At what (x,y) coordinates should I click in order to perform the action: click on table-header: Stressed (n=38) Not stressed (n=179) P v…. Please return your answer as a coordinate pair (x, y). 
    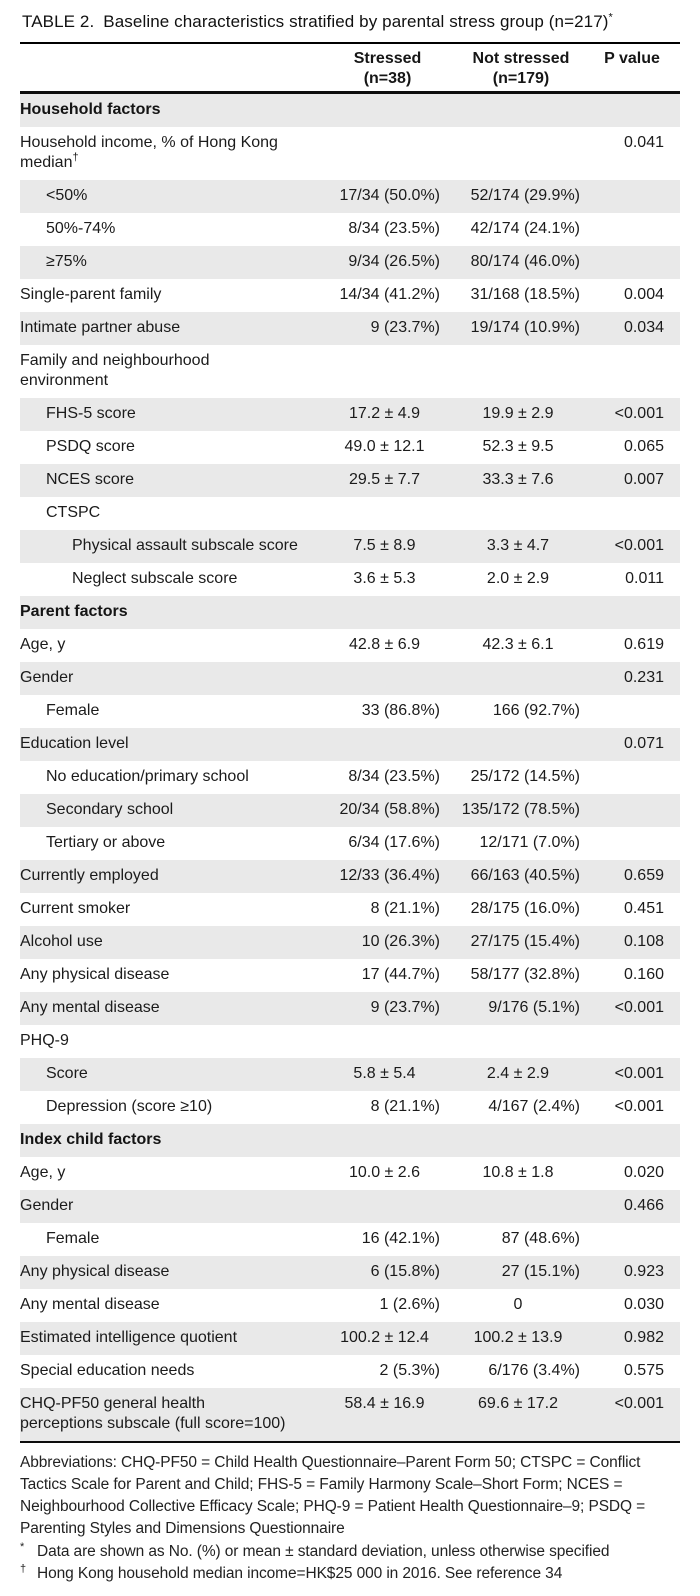
    Looking at the image, I should click on (350, 68).